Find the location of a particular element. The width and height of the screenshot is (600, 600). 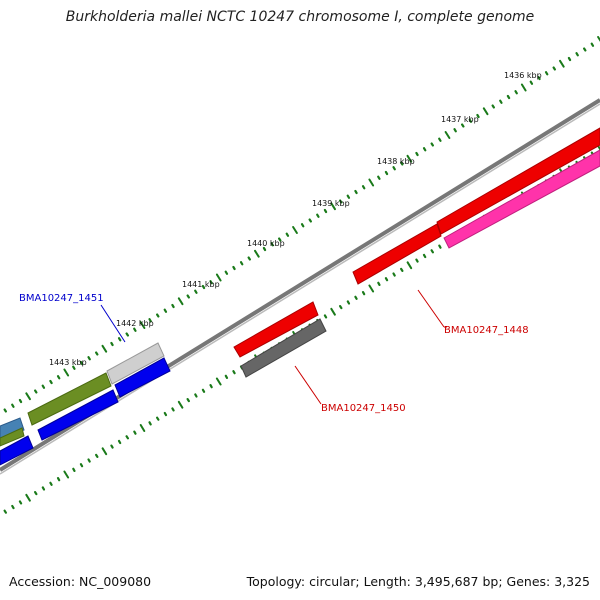

cds-feature-magenta is located at coordinates (521, 199).